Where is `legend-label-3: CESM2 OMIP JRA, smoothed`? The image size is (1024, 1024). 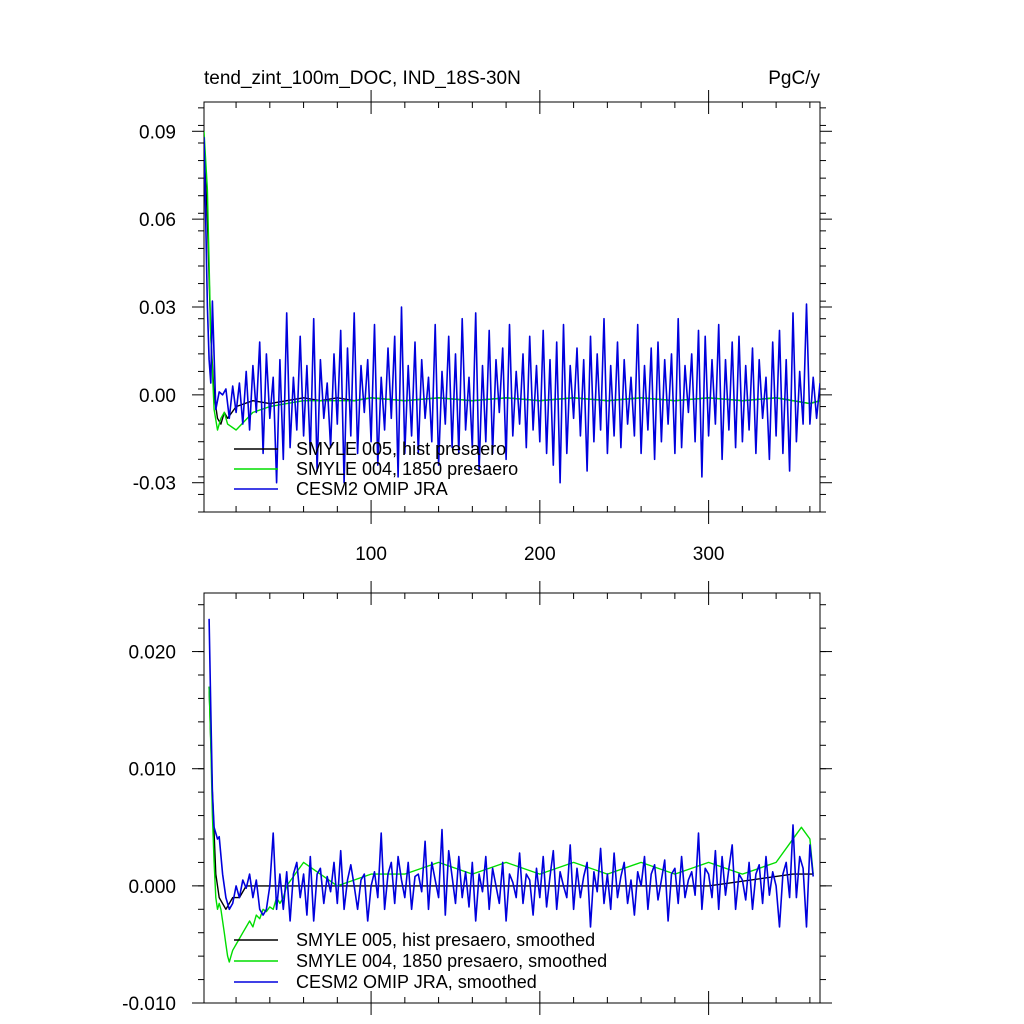 legend-label-3: CESM2 OMIP JRA, smoothed is located at coordinates (416, 982).